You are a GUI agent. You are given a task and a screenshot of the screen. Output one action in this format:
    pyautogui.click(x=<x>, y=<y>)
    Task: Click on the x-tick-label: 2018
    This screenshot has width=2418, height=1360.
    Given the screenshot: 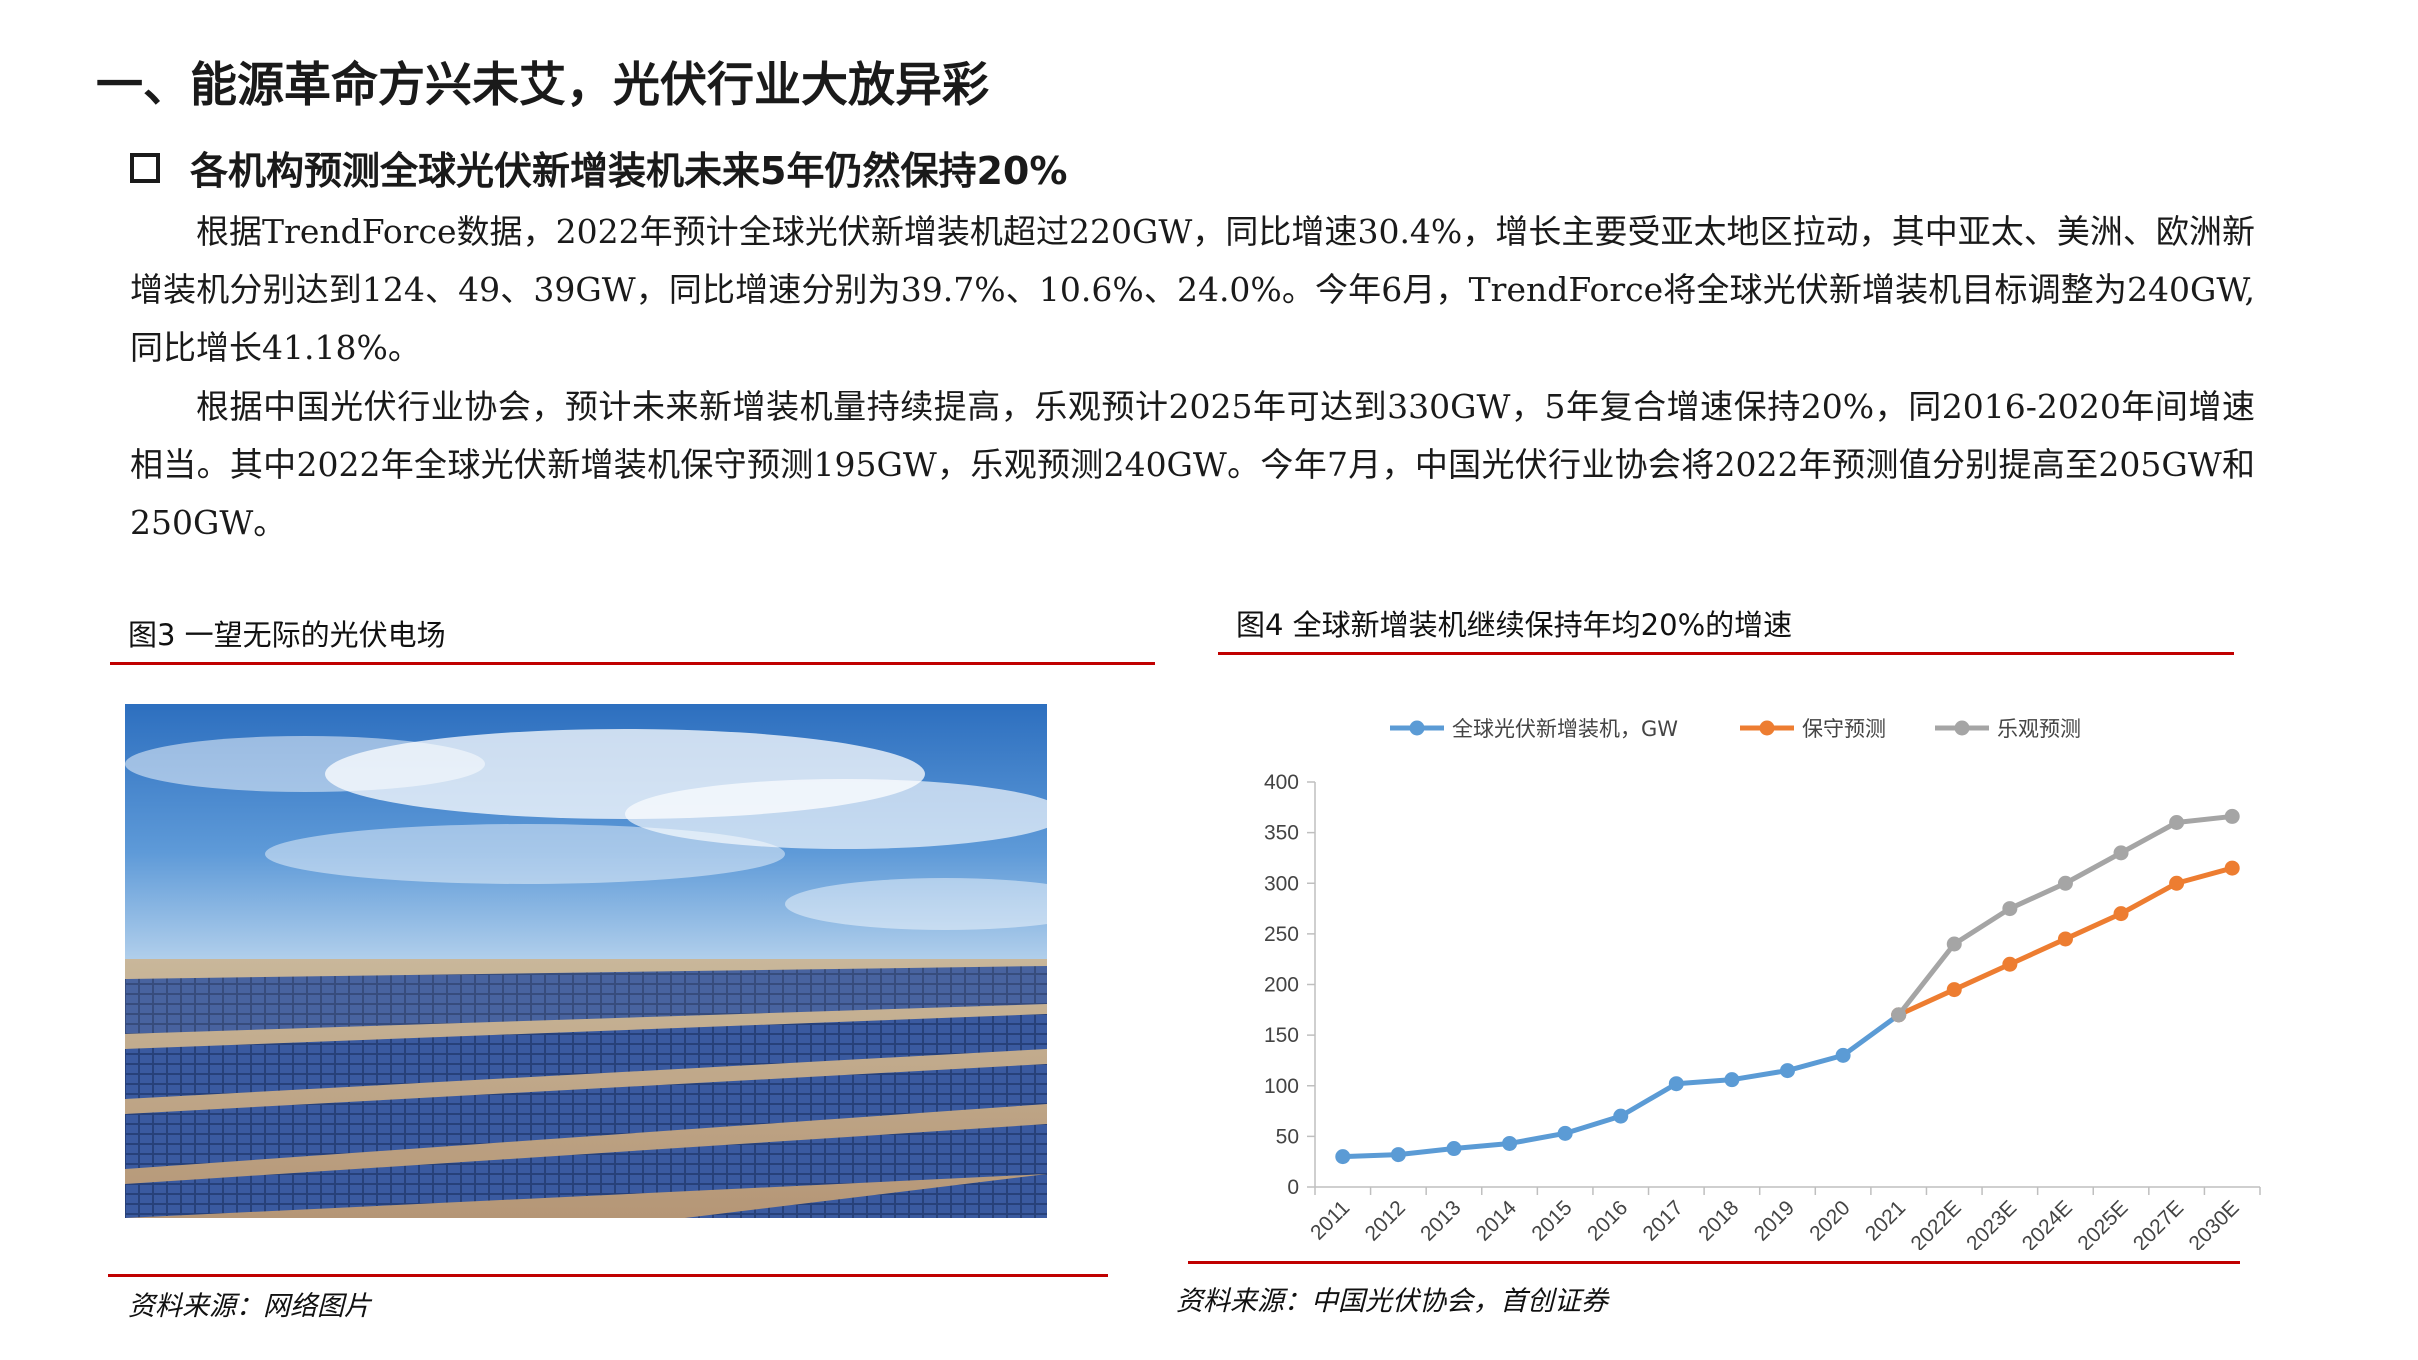 What is the action you would take?
    pyautogui.click(x=1718, y=1220)
    